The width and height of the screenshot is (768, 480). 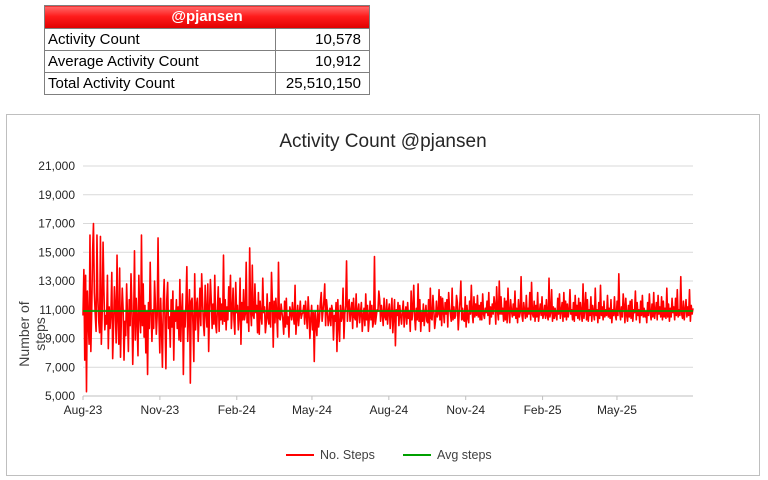 I want to click on x-tick-label: Aug-23, so click(x=83, y=410).